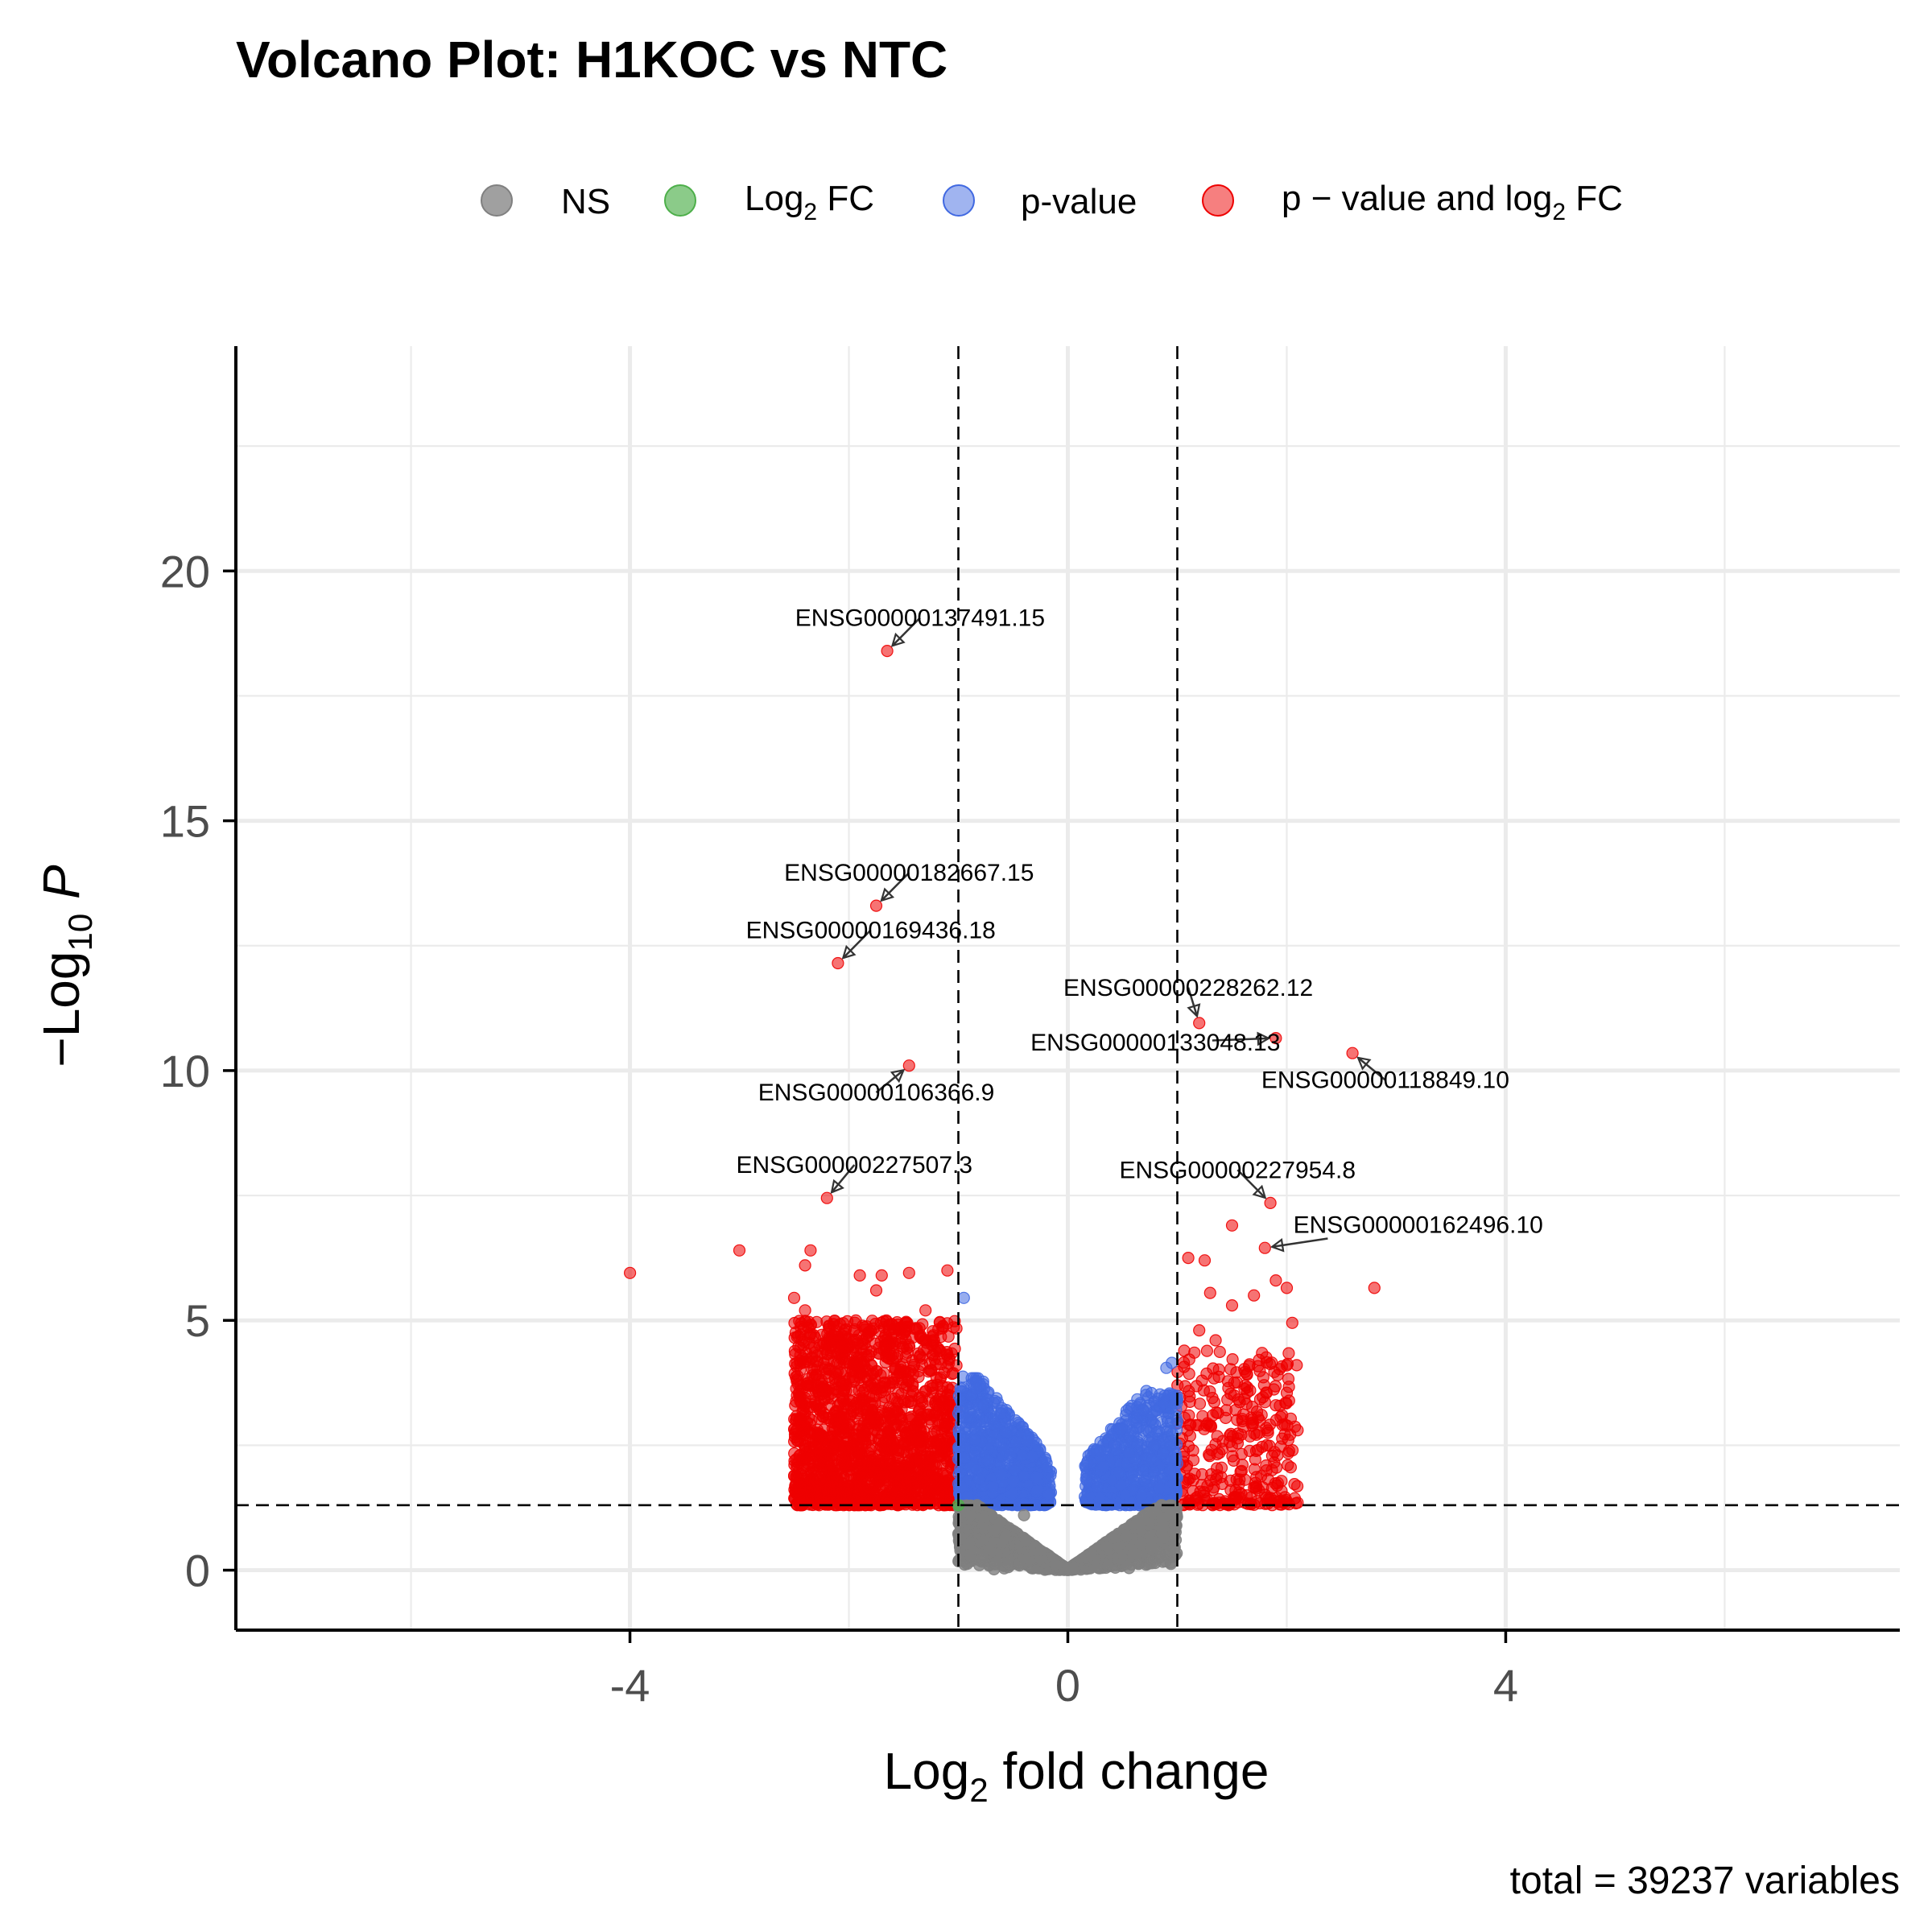 The image size is (1932, 1932). I want to click on legend-item-log2-fc: Log2 FC, so click(769, 202).